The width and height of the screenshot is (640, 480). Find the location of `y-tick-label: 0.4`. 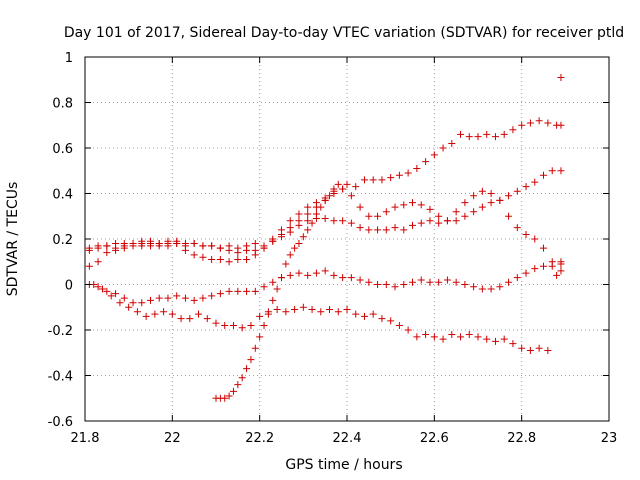

y-tick-label: 0.4 is located at coordinates (62, 195).